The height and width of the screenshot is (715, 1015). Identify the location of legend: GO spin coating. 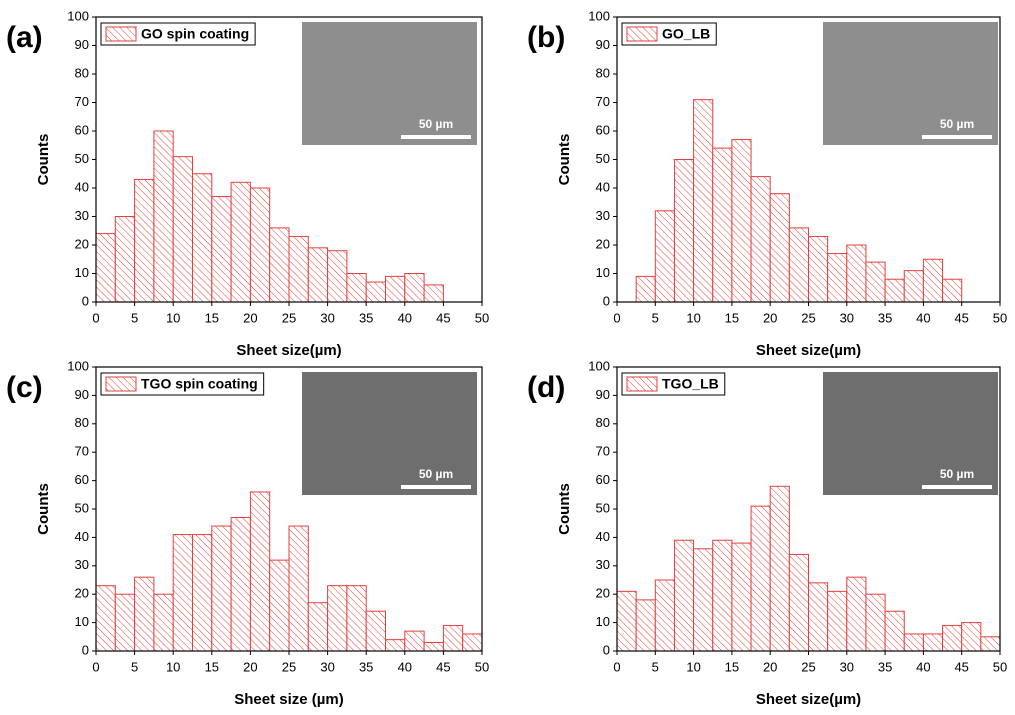
(178, 34).